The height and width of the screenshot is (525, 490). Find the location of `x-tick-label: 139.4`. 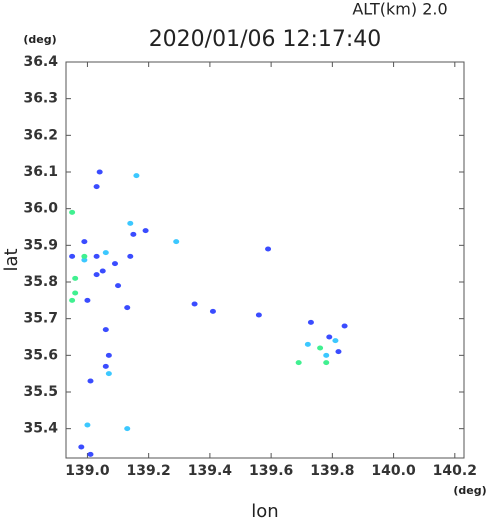

x-tick-label: 139.4 is located at coordinates (210, 471).